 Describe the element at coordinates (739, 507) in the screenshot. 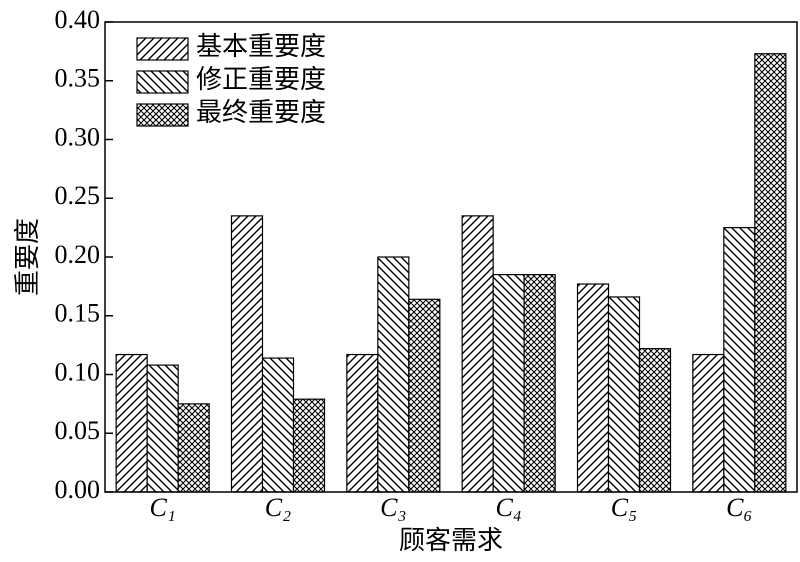

I see `x-tick-label: C₆` at that location.